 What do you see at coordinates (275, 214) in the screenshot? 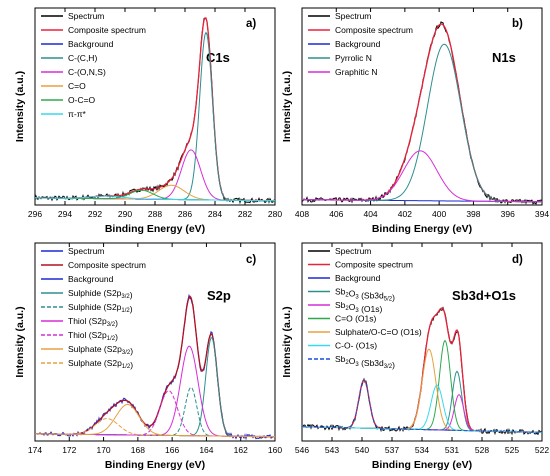
I see `x-tick-label: 280` at bounding box center [275, 214].